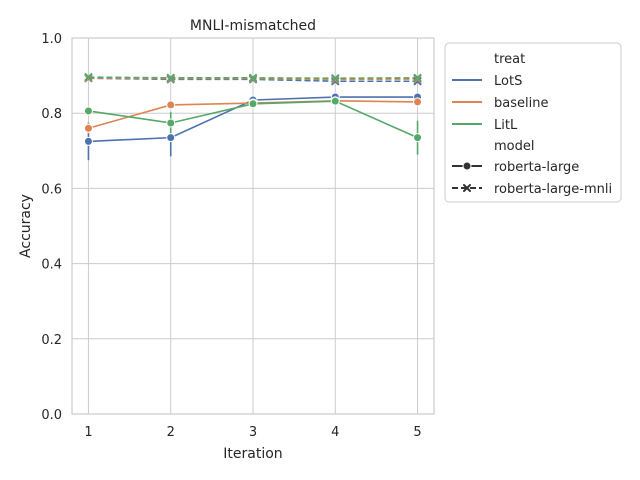 Image resolution: width=640 pixels, height=480 pixels. Describe the element at coordinates (253, 432) in the screenshot. I see `x-tick-label: 3` at that location.